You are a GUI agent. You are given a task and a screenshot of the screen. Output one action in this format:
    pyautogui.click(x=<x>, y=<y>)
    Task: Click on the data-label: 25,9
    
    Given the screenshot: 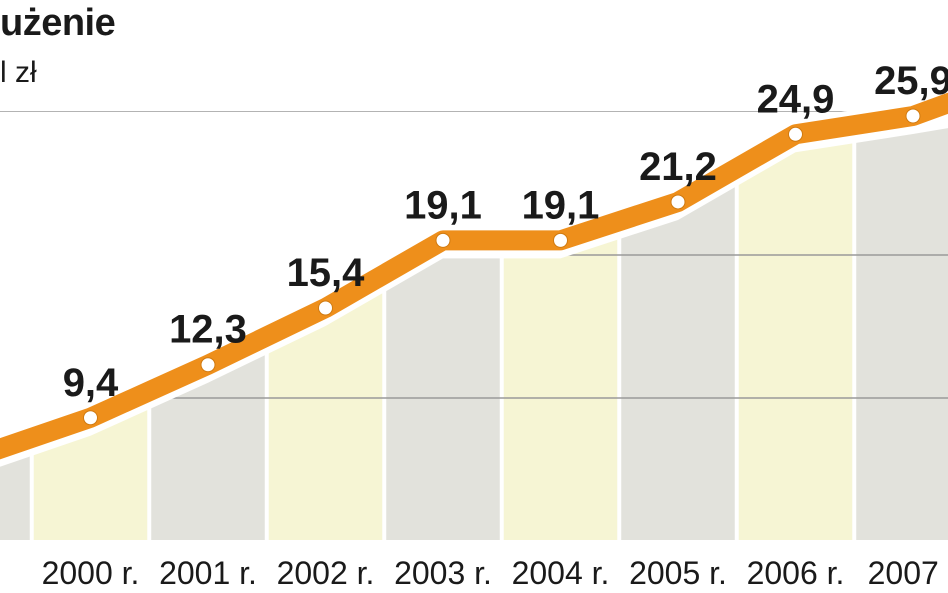 What is the action you would take?
    pyautogui.click(x=911, y=81)
    